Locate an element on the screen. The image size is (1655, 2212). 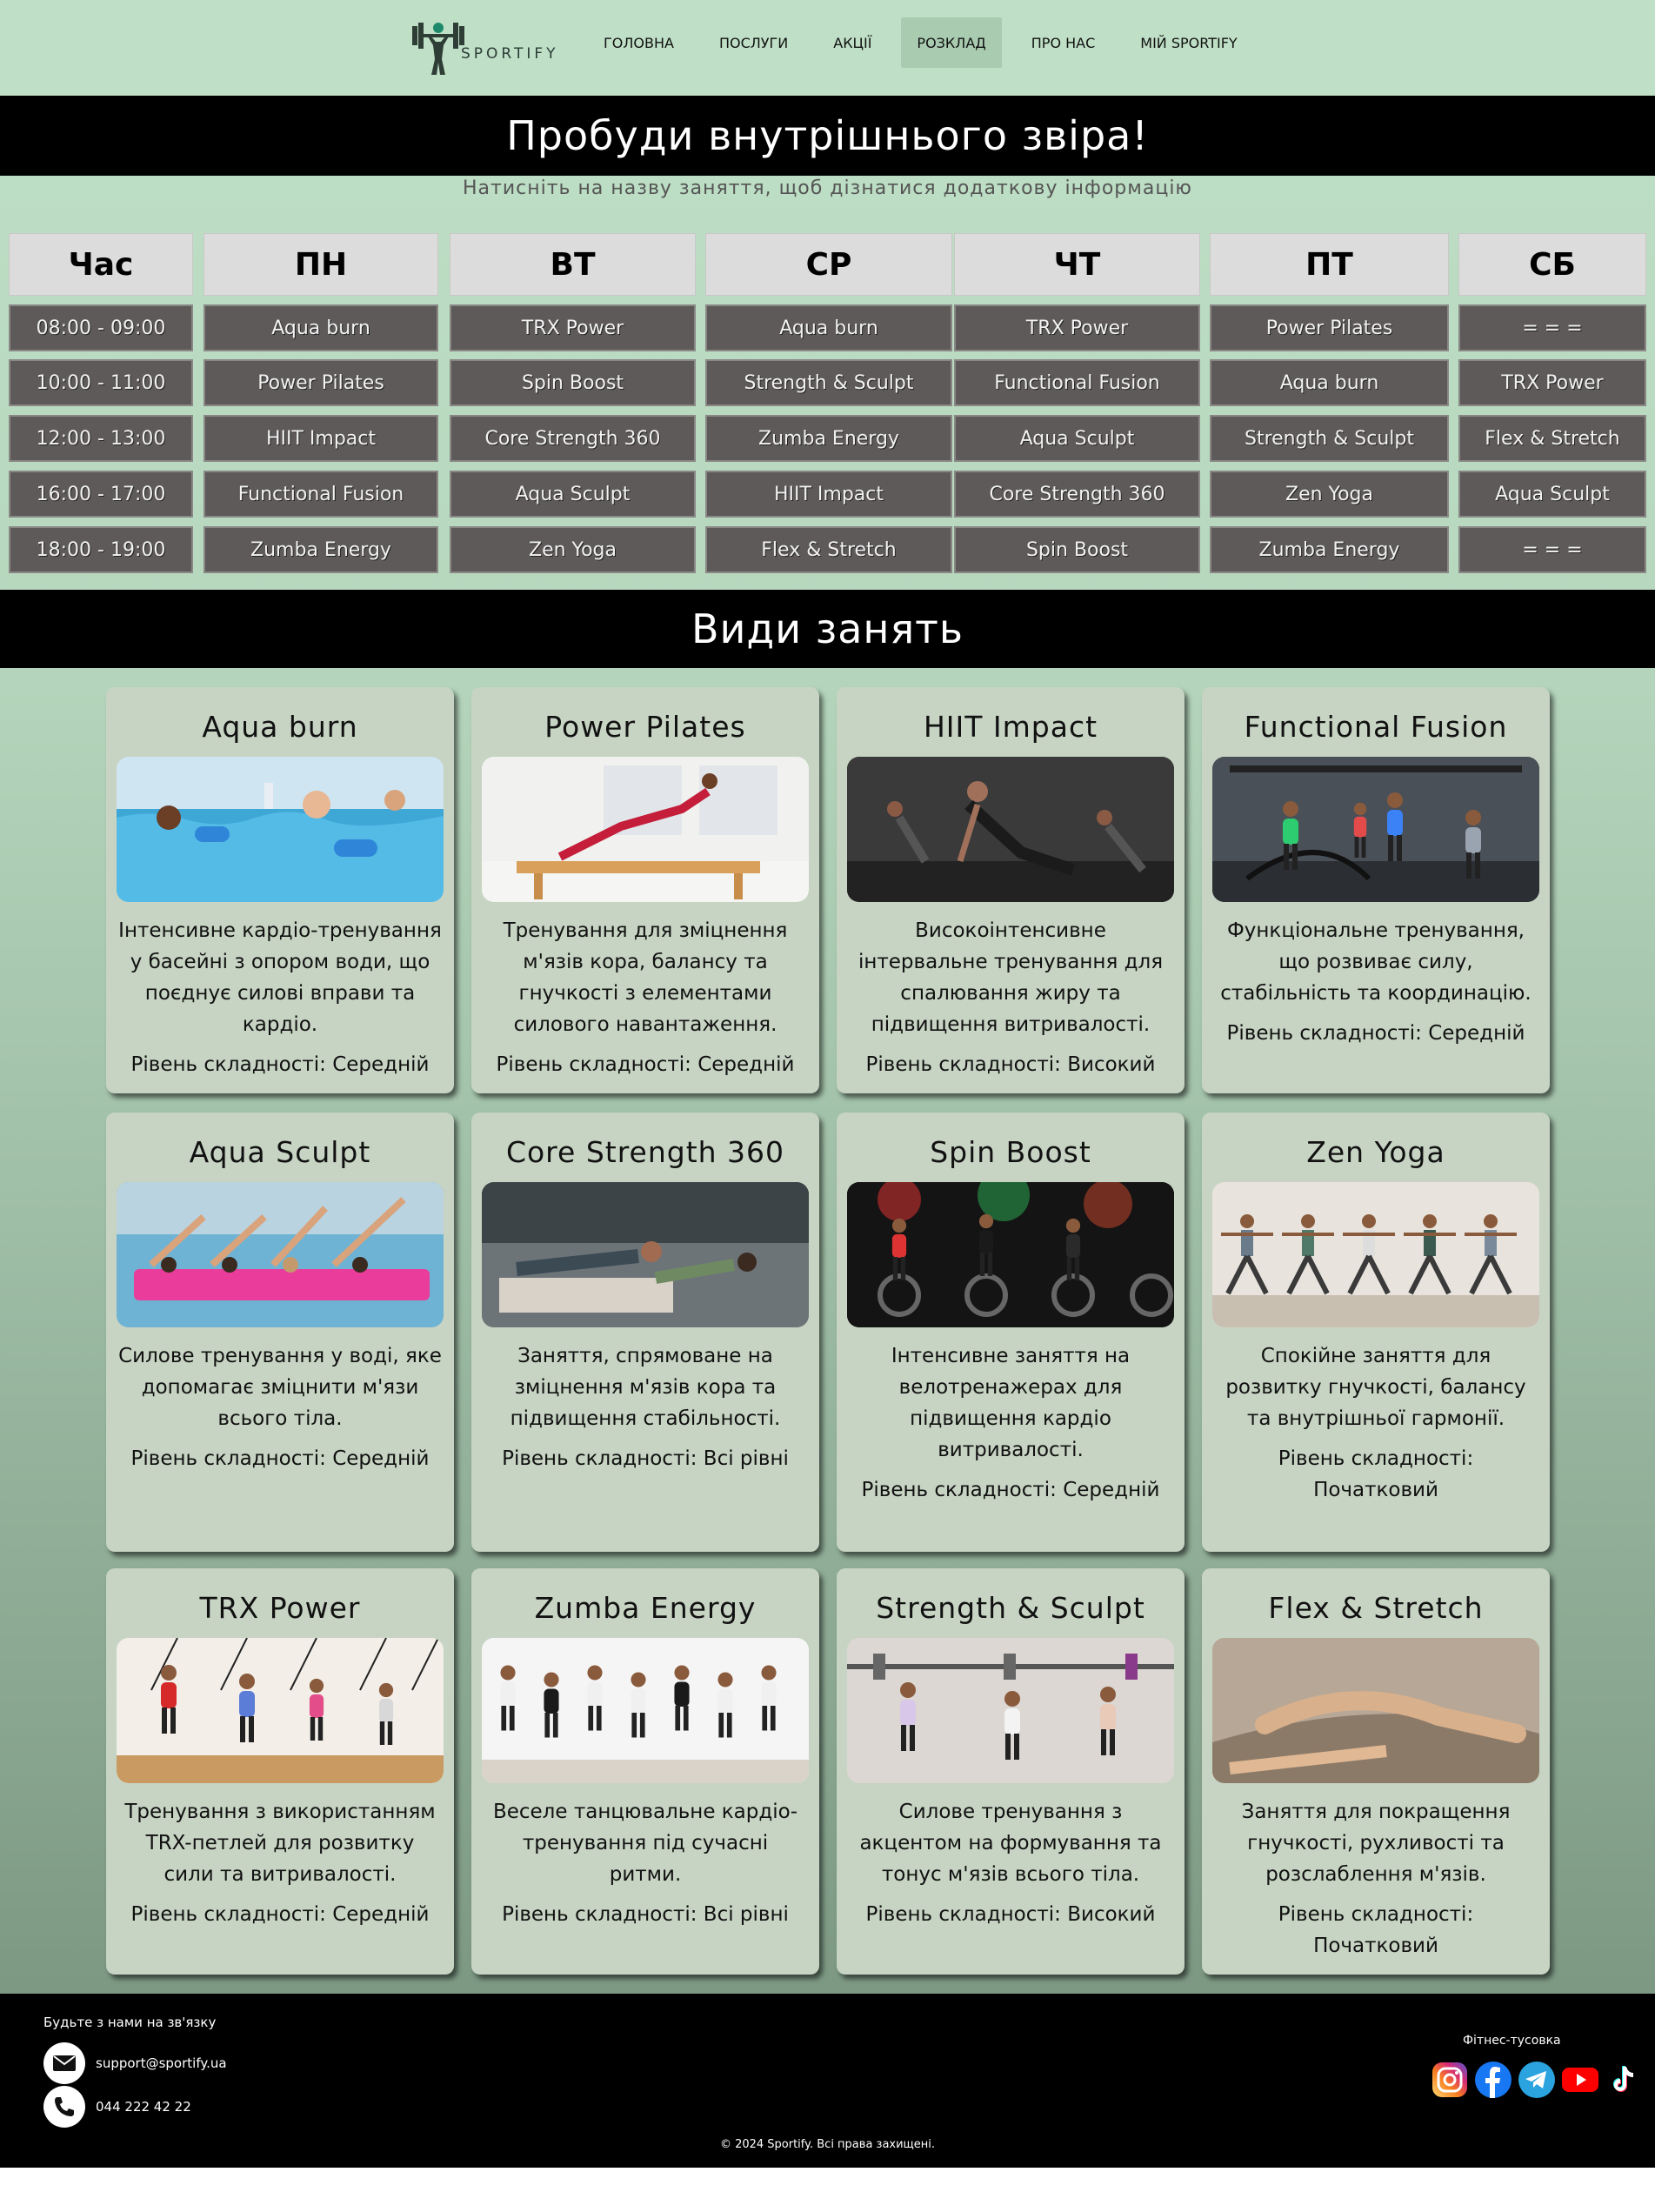
class-card-title: Strength & Sculpt is located at coordinates (1010, 1608).